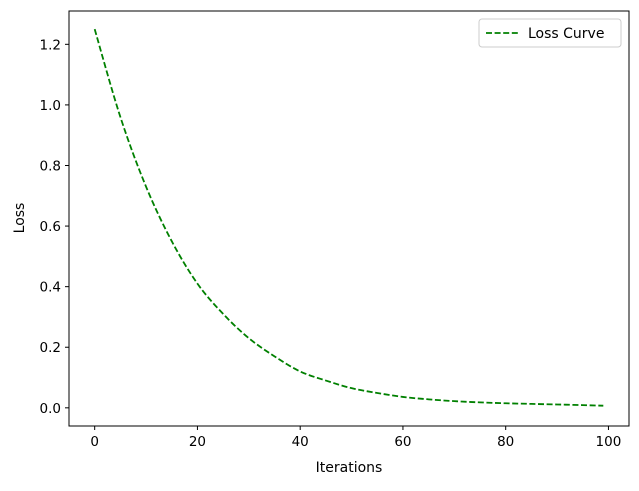  What do you see at coordinates (94, 442) in the screenshot?
I see `x-tick-label: 0` at bounding box center [94, 442].